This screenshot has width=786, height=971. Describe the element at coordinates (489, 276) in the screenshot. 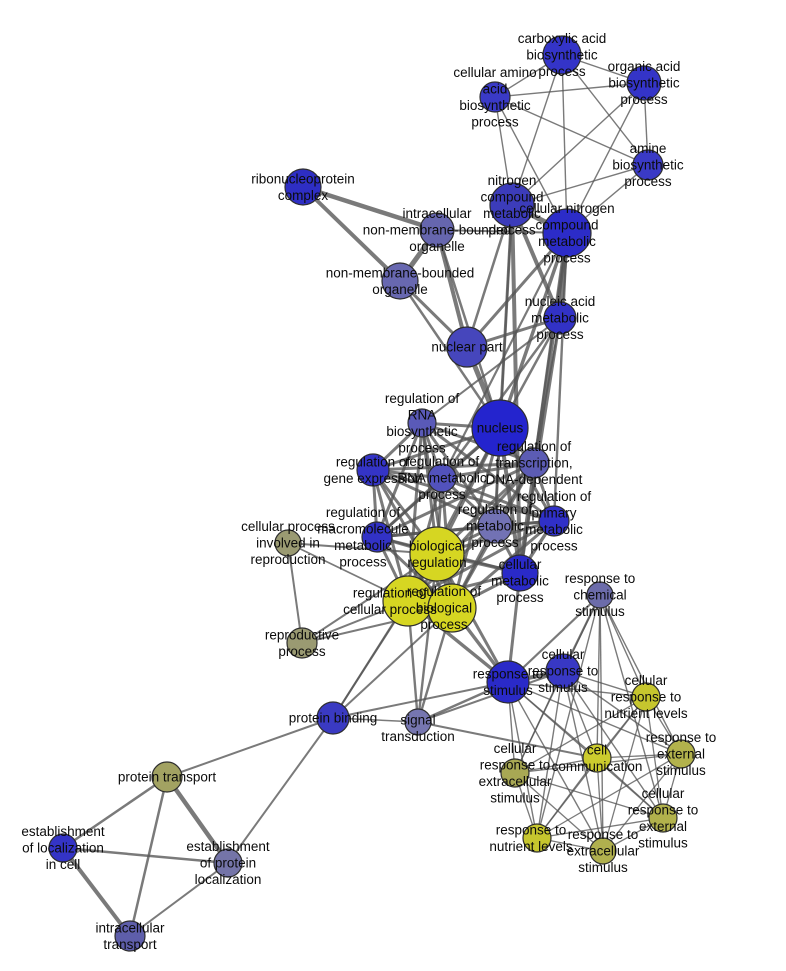

I see `edge-nucpart-nitro` at that location.